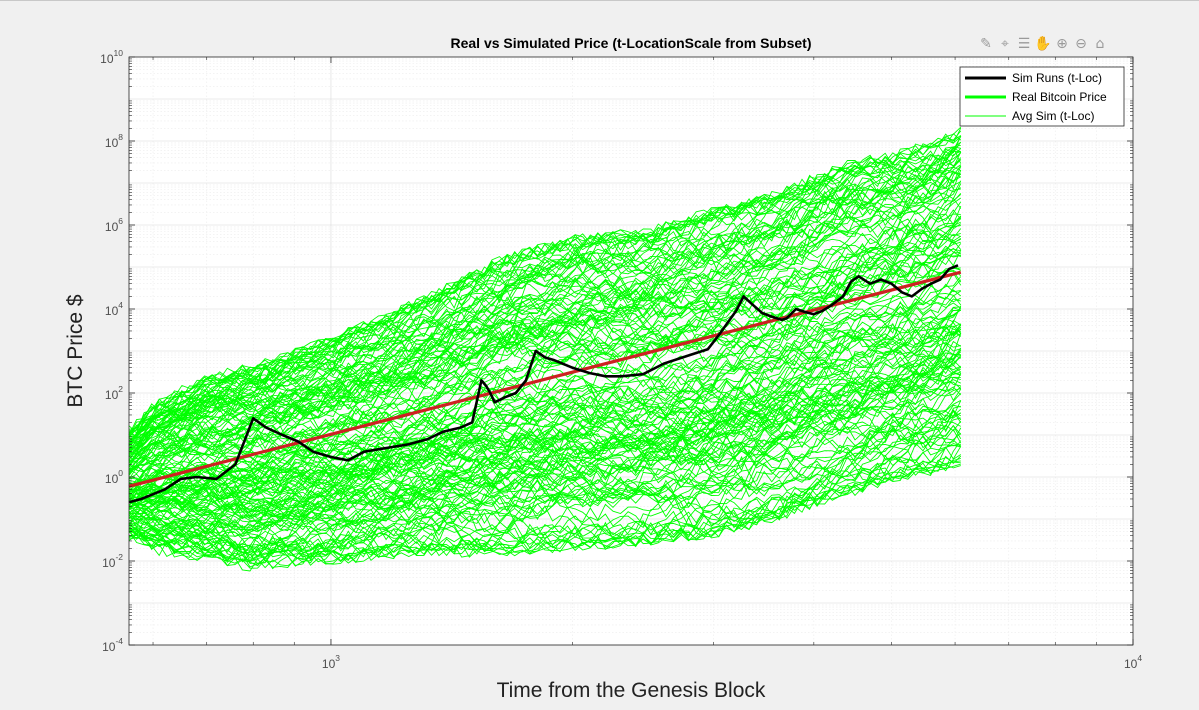 The image size is (1199, 710). I want to click on legend-label: Real Bitcoin Price, so click(1059, 97).